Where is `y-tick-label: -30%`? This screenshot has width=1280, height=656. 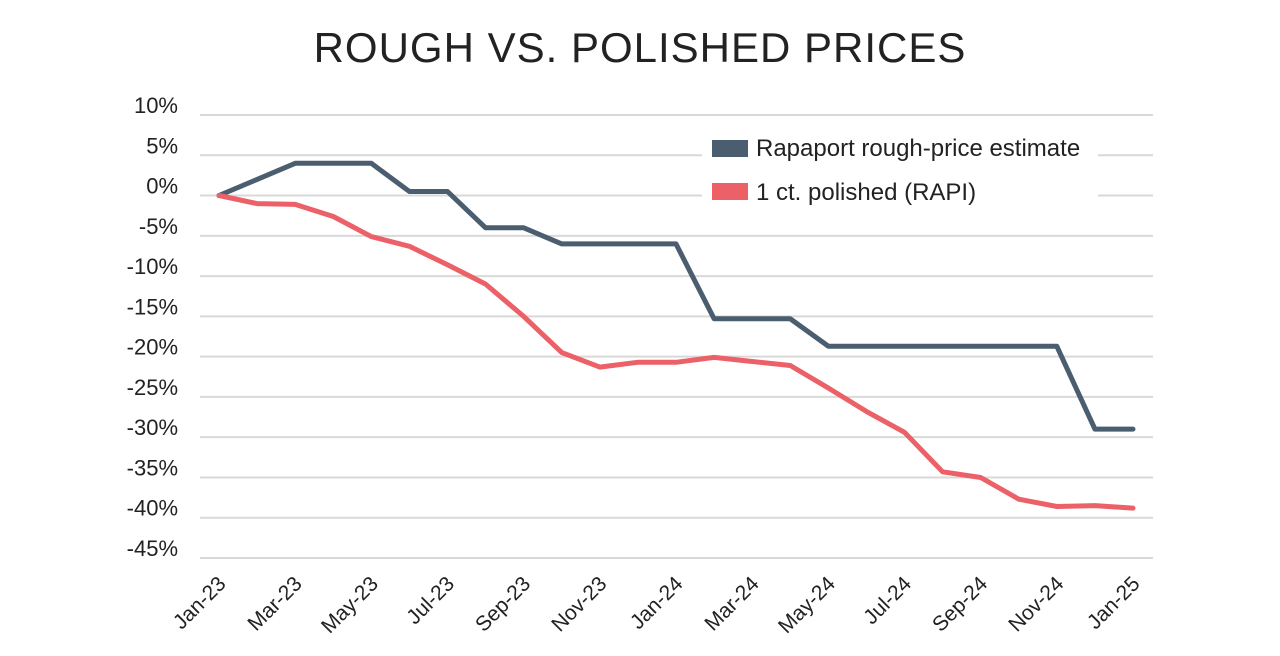 y-tick-label: -30% is located at coordinates (152, 427).